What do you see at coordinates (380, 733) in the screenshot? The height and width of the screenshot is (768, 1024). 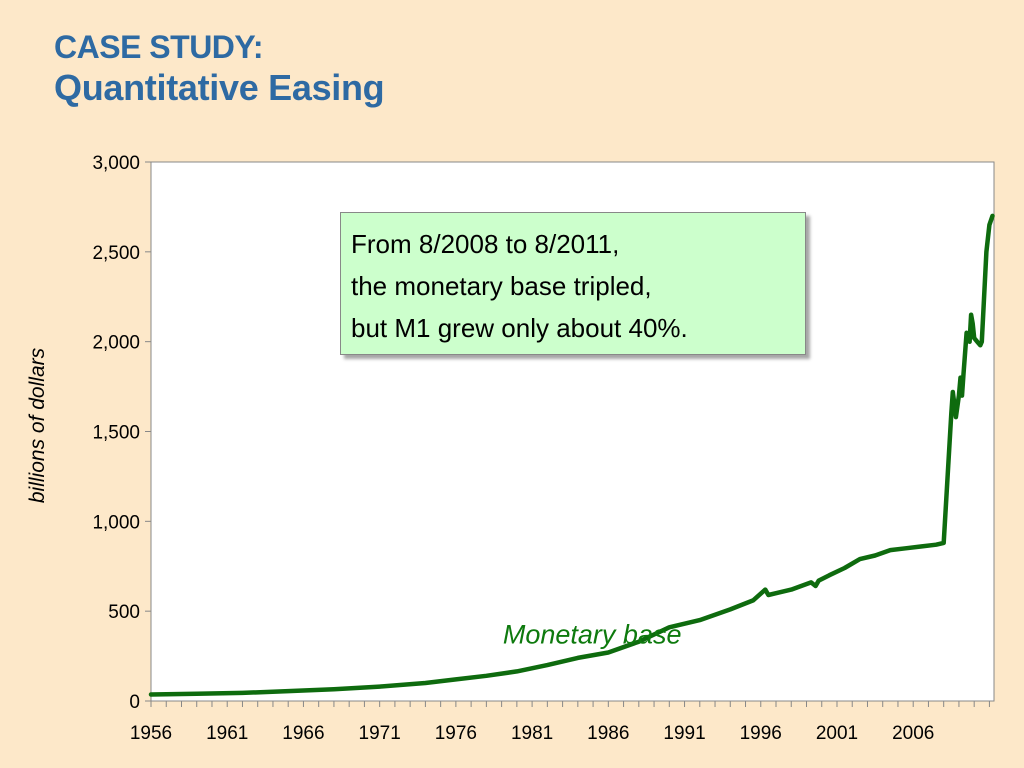 I see `x-tick-label: 1971` at bounding box center [380, 733].